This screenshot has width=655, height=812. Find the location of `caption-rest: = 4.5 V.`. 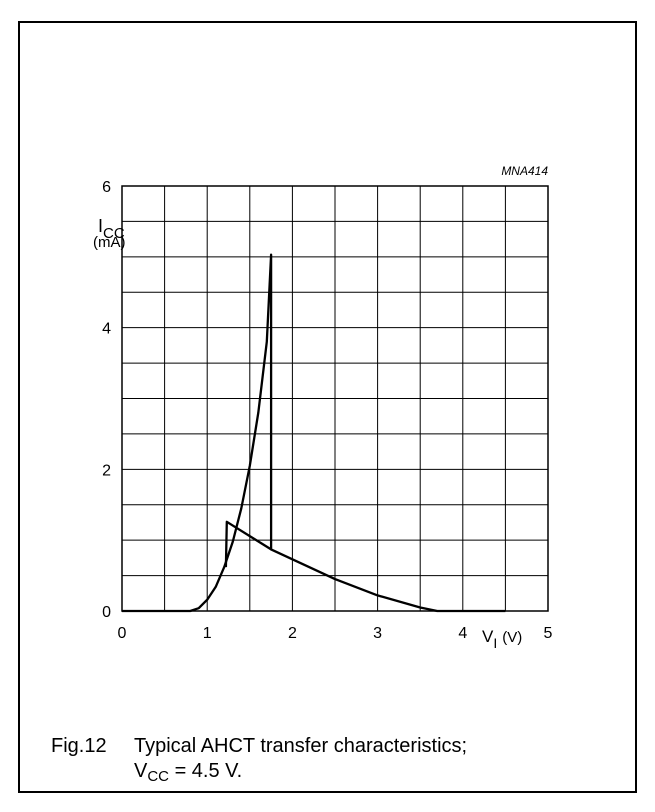

caption-rest: = 4.5 V. is located at coordinates (206, 771).